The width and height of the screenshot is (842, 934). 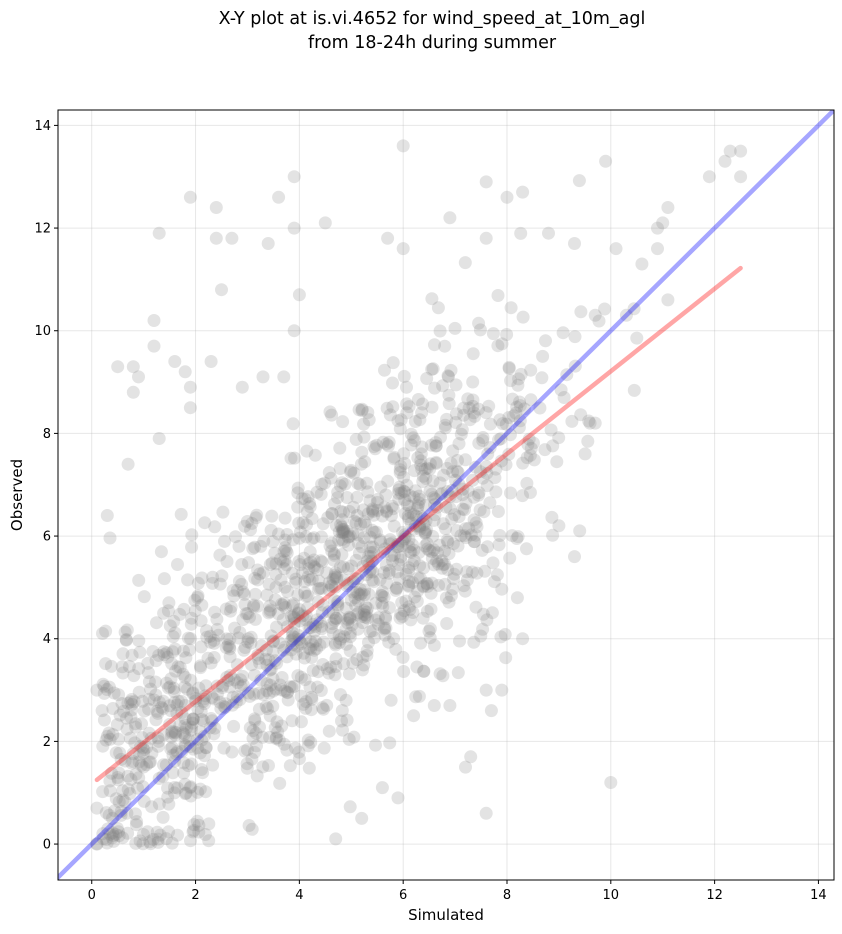 I want to click on y-tick-label: 12, so click(x=42, y=229).